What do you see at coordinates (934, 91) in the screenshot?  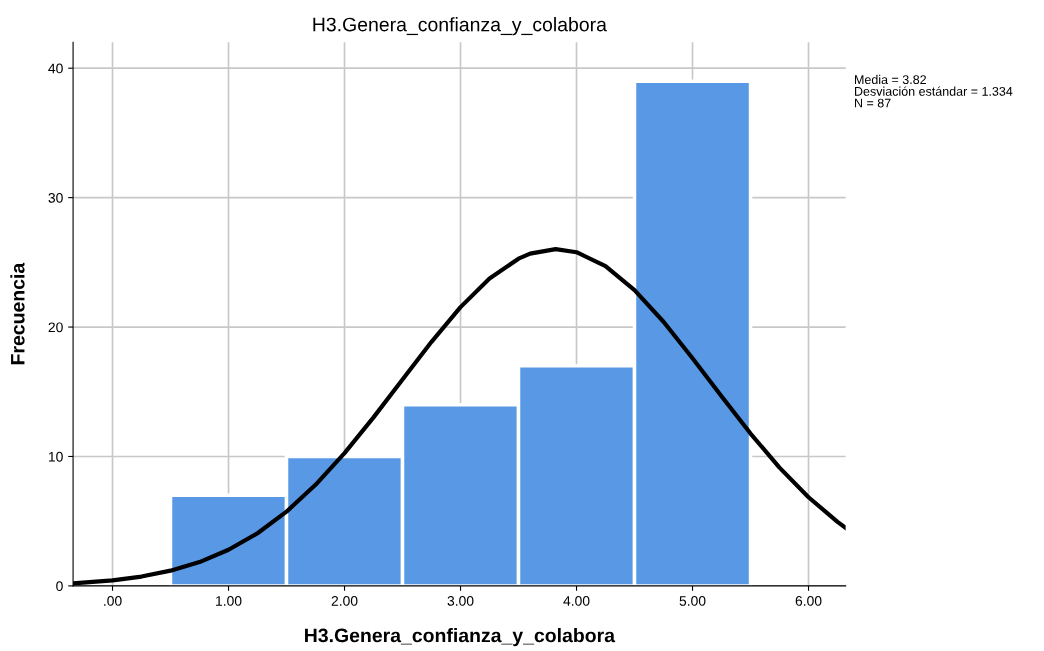 I see `text: Desviación estándar = 1.334` at bounding box center [934, 91].